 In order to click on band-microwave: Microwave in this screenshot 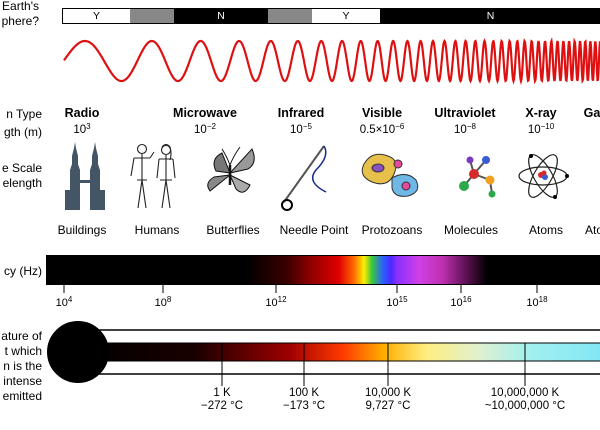, I will do `click(205, 113)`.